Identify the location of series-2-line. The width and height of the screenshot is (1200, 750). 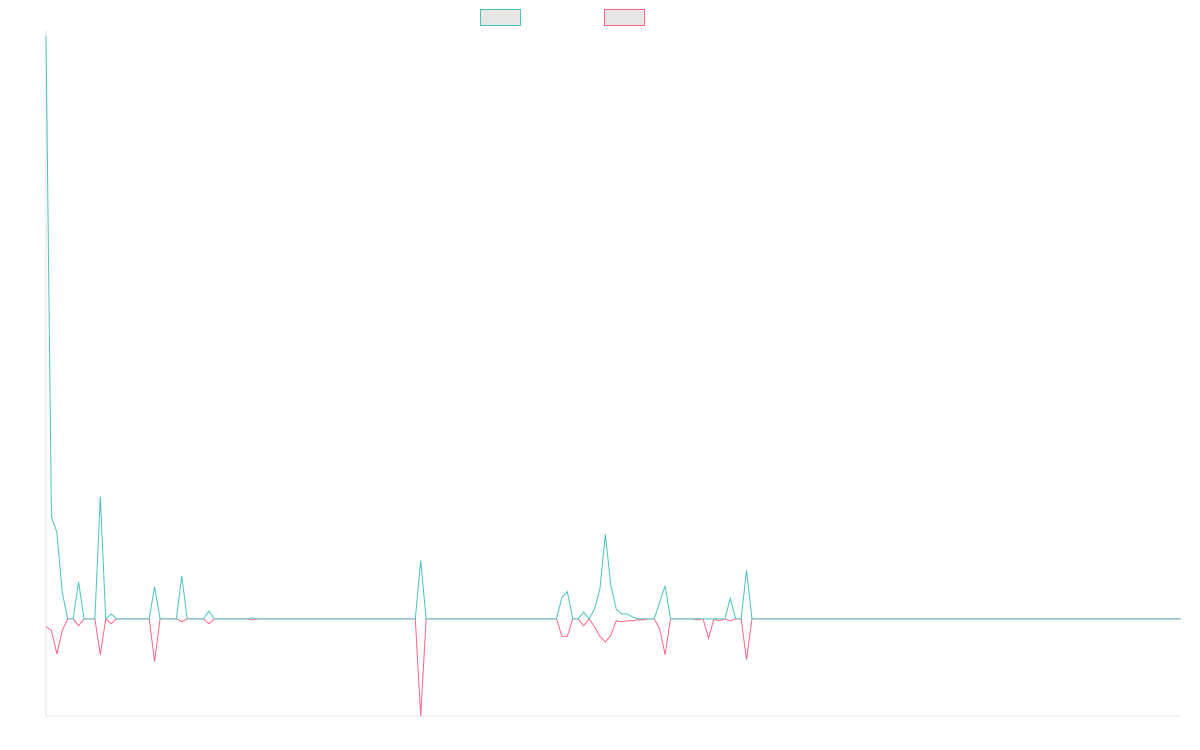
(613, 667).